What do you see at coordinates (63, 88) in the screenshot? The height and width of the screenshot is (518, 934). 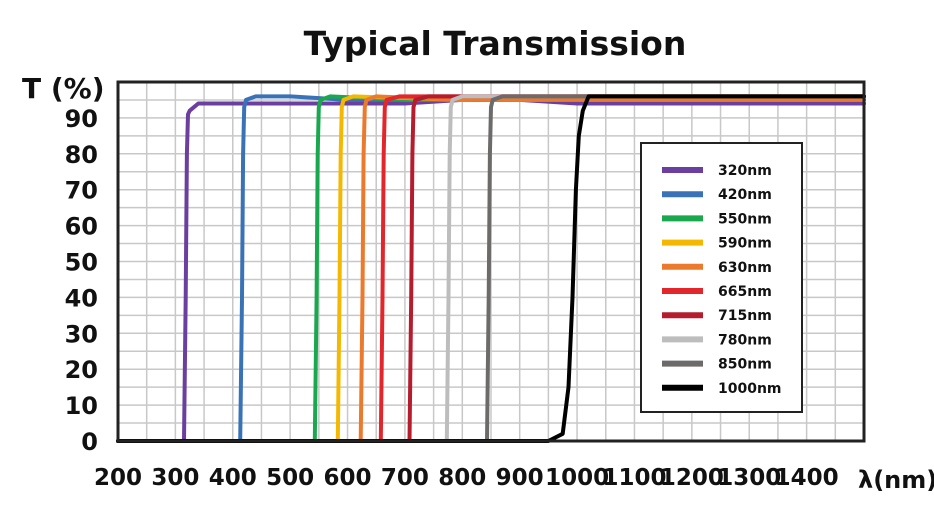 I see `y-axis-label: T (%)` at bounding box center [63, 88].